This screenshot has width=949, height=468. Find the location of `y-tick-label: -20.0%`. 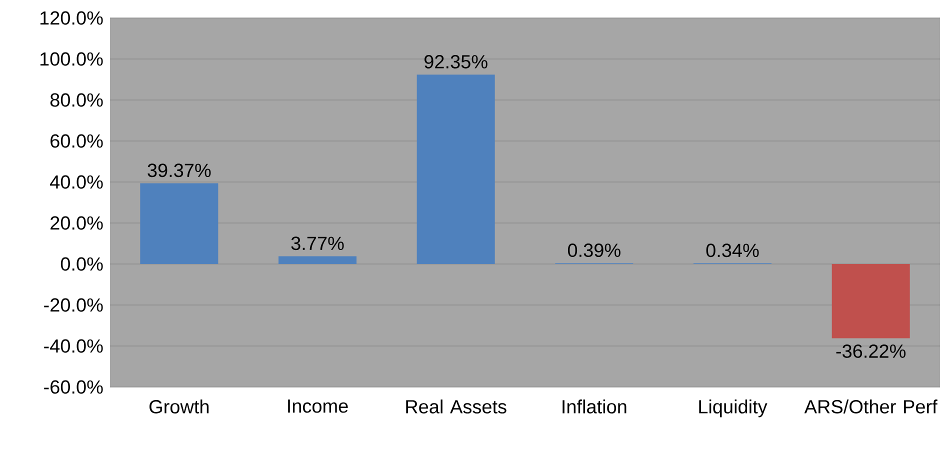

y-tick-label: -20.0% is located at coordinates (73, 305).